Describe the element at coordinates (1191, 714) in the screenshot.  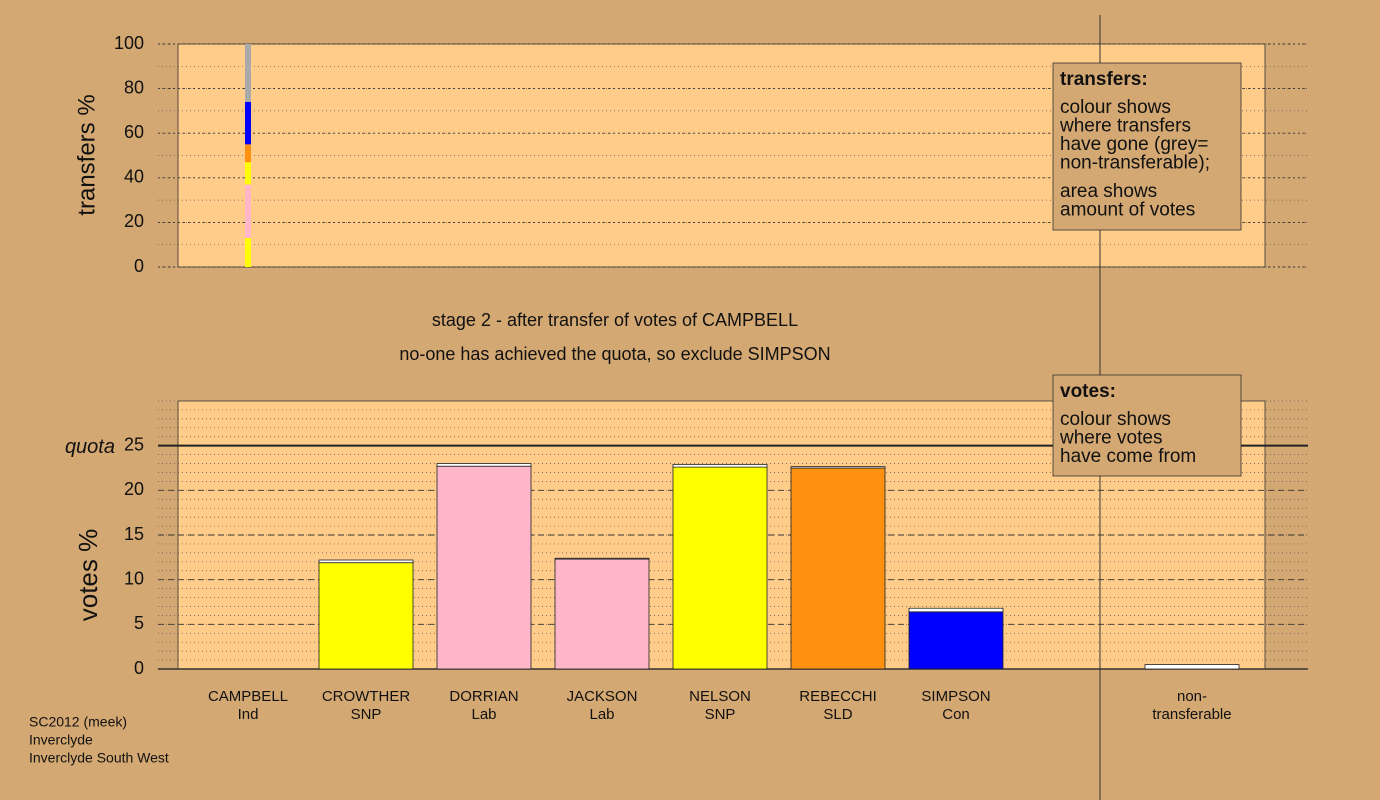
I see `x-tick-label: transferable` at that location.